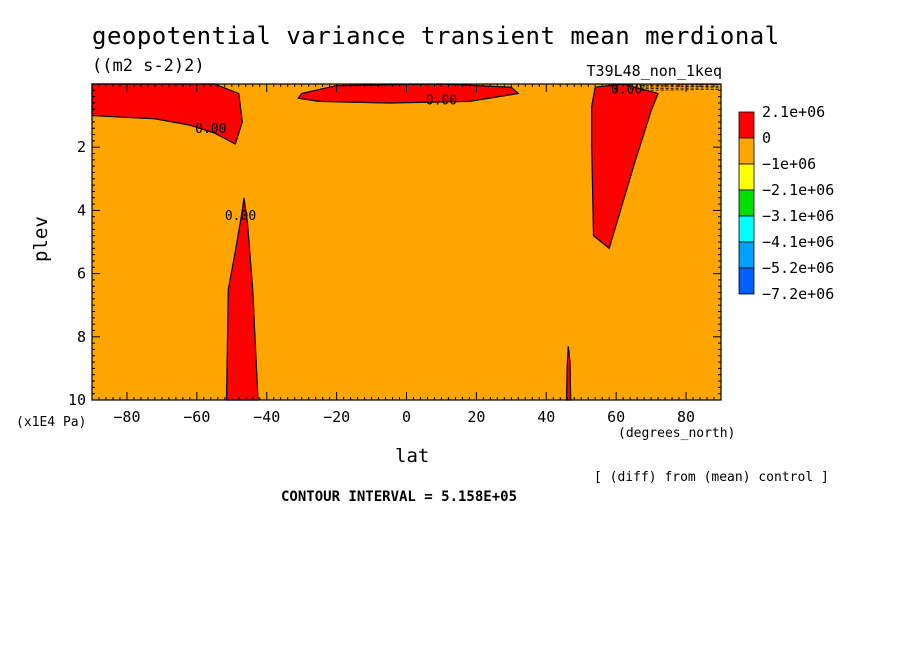 This screenshot has height=654, width=904. What do you see at coordinates (408, 93) in the screenshot?
I see `positive-region-upper-center` at bounding box center [408, 93].